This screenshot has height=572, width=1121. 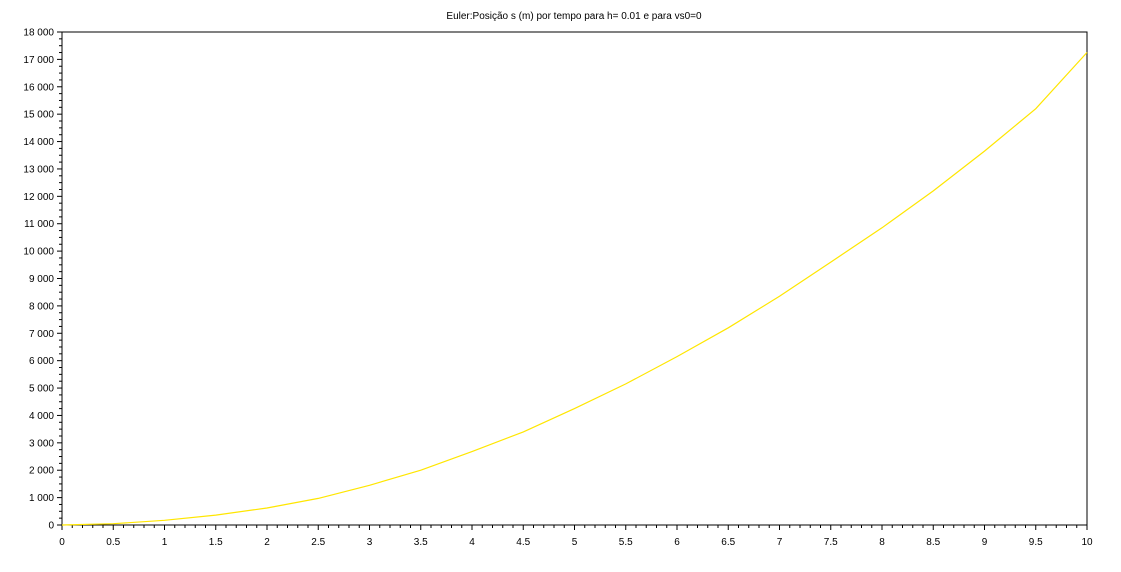 I want to click on y-tick-label: 13 000, so click(x=38, y=169).